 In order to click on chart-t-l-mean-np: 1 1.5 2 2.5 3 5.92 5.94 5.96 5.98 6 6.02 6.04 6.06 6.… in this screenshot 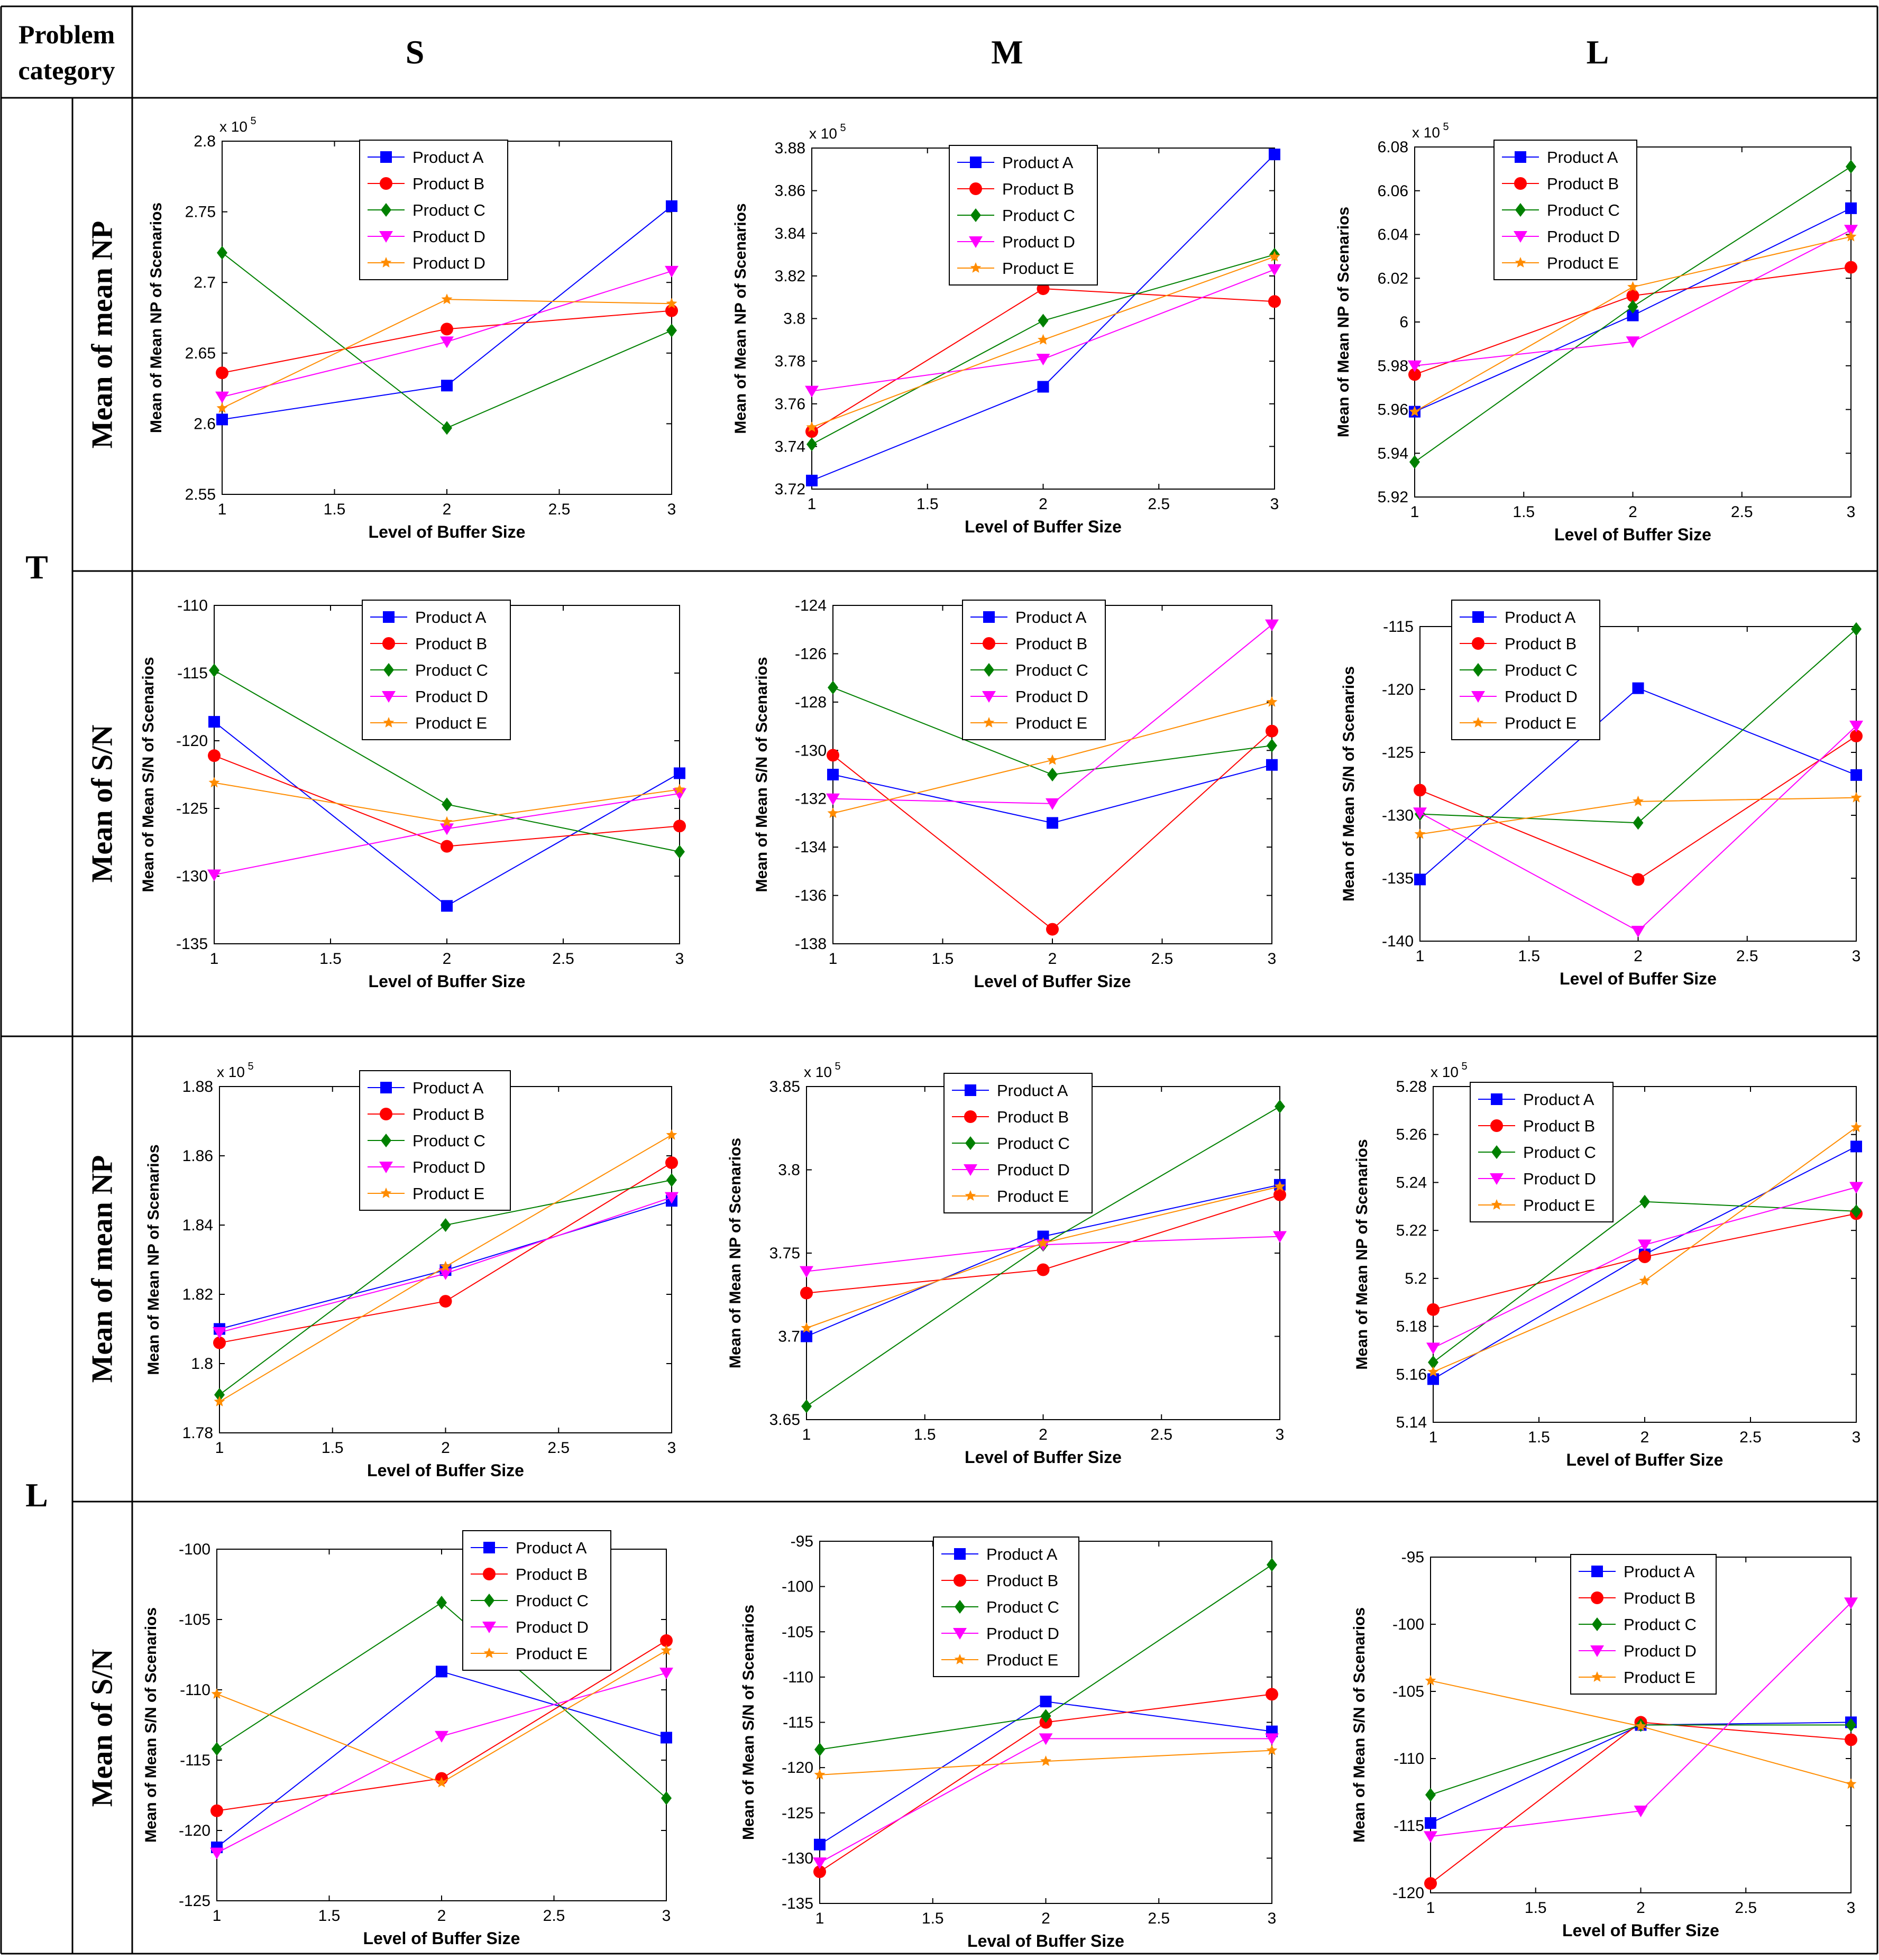, I will do `click(1598, 335)`.